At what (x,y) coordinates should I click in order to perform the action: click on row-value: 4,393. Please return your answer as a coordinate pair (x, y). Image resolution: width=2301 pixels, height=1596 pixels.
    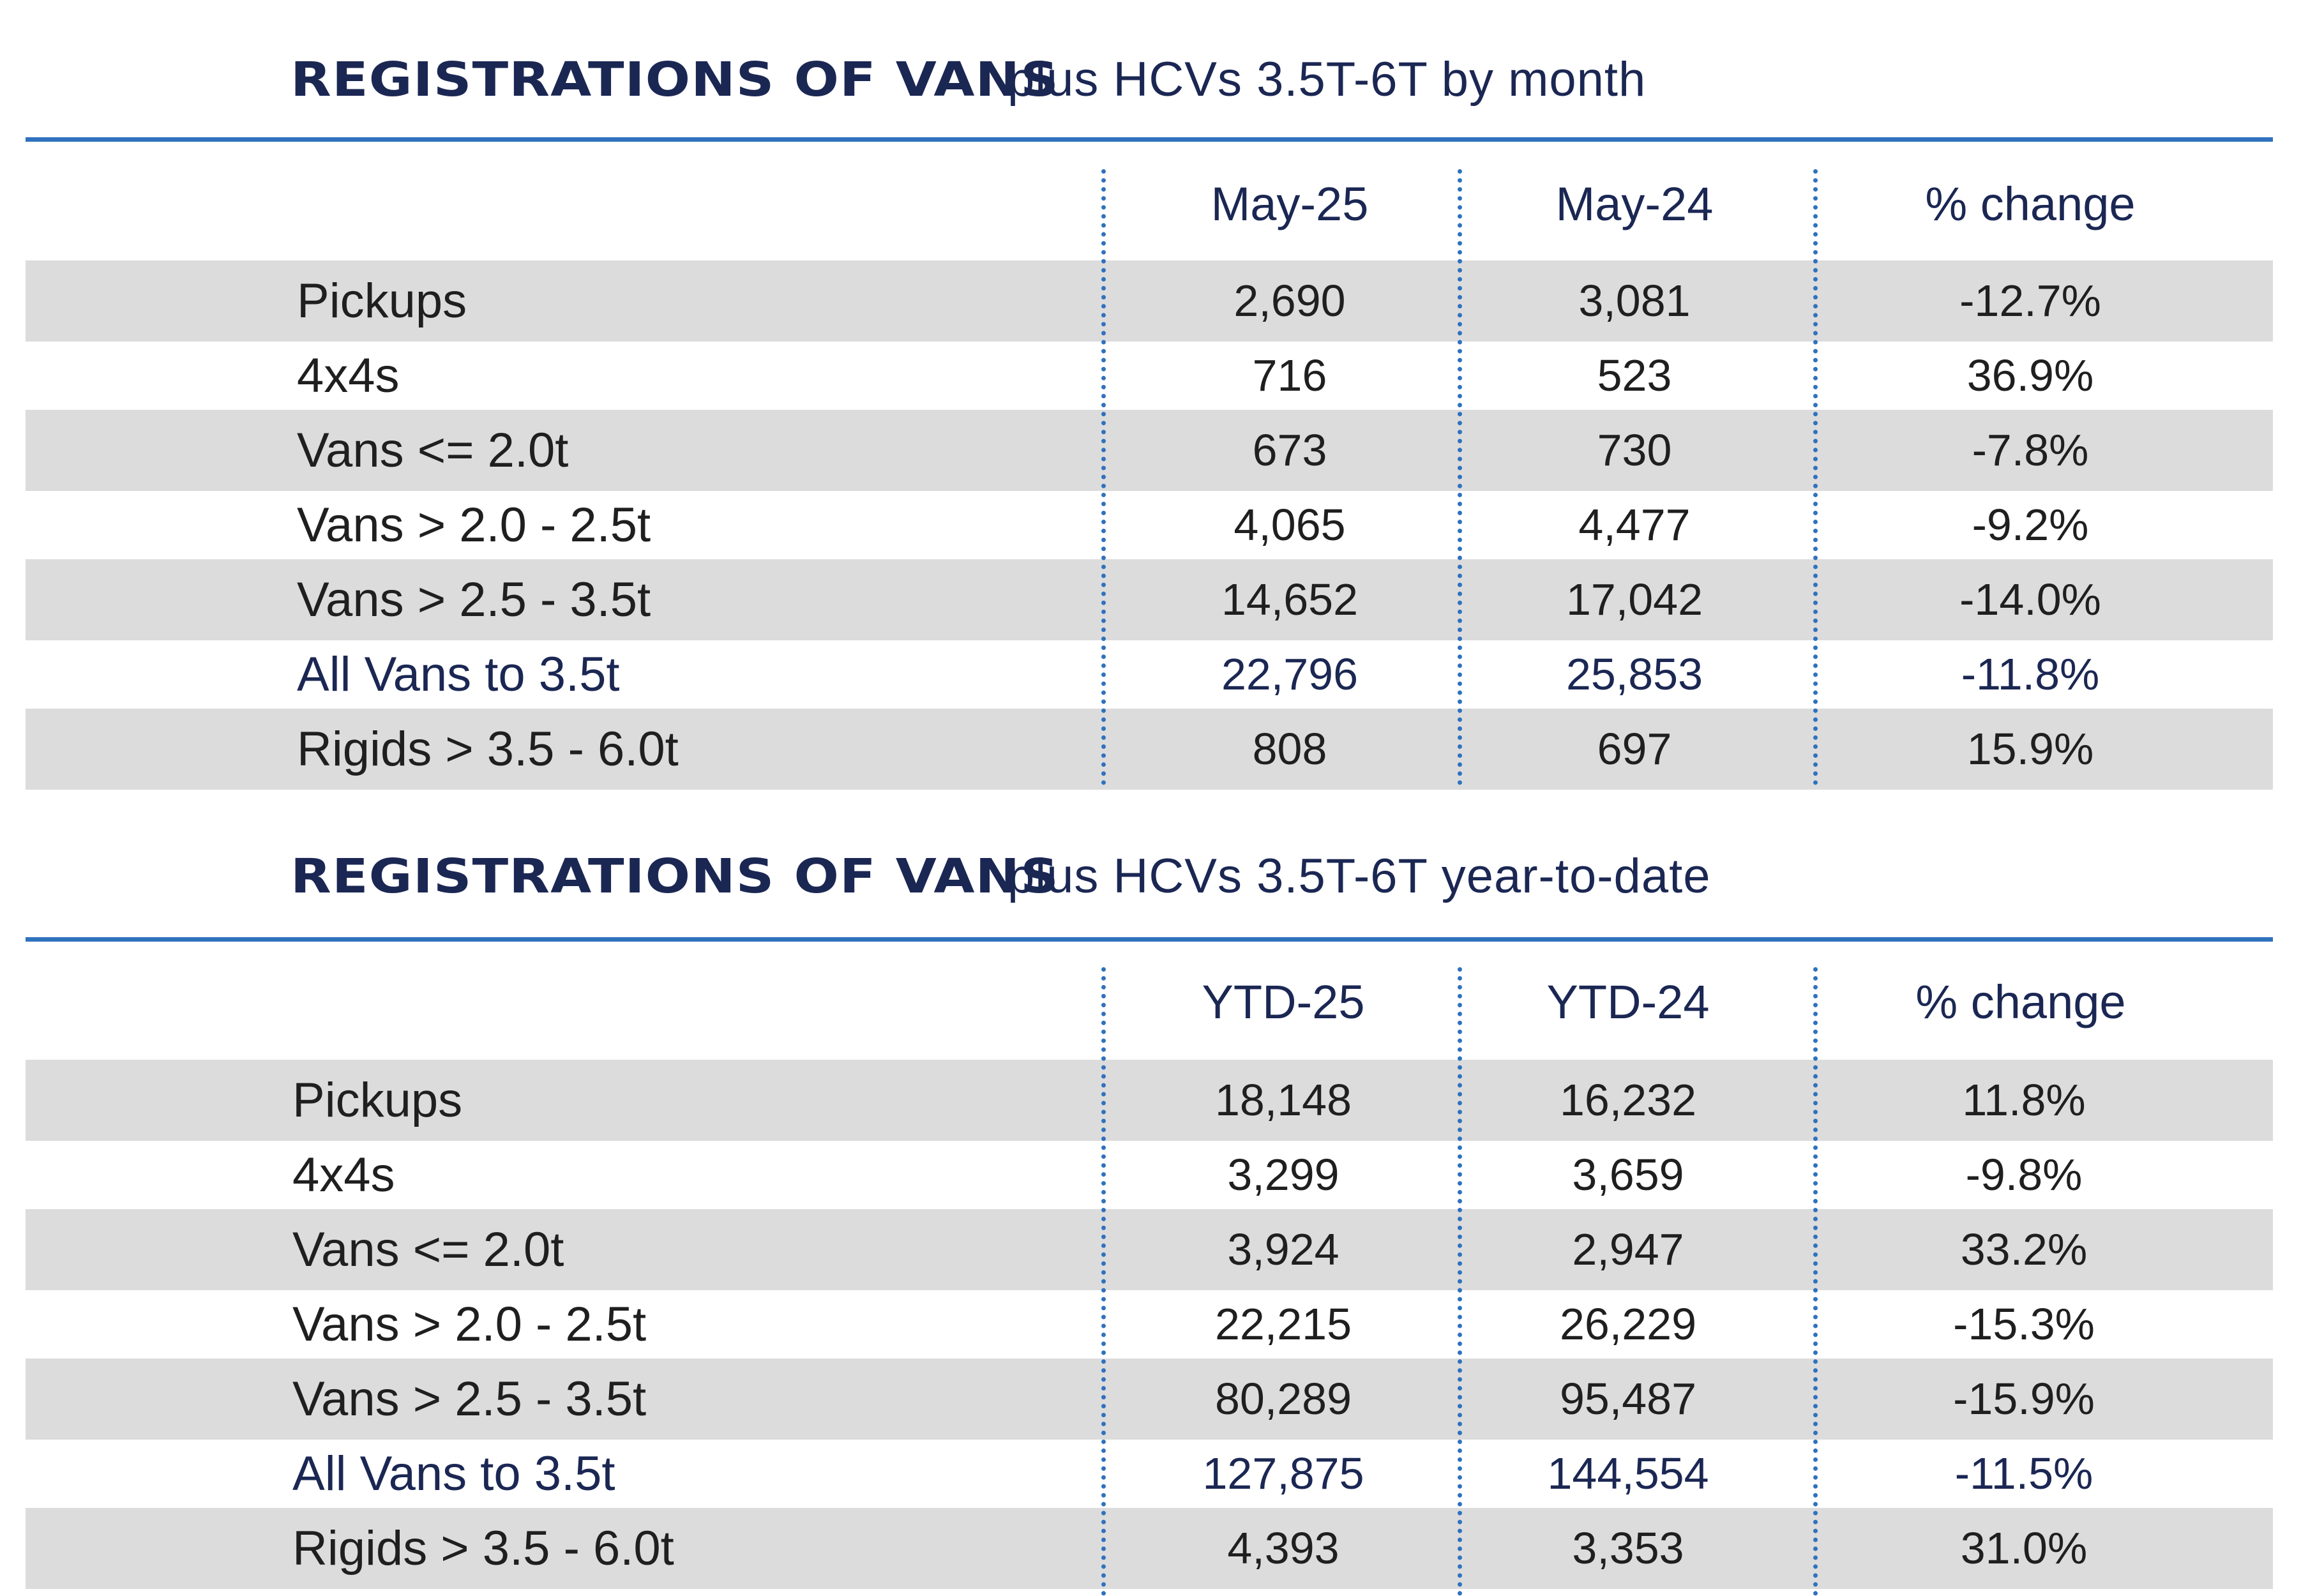
    Looking at the image, I should click on (1283, 1548).